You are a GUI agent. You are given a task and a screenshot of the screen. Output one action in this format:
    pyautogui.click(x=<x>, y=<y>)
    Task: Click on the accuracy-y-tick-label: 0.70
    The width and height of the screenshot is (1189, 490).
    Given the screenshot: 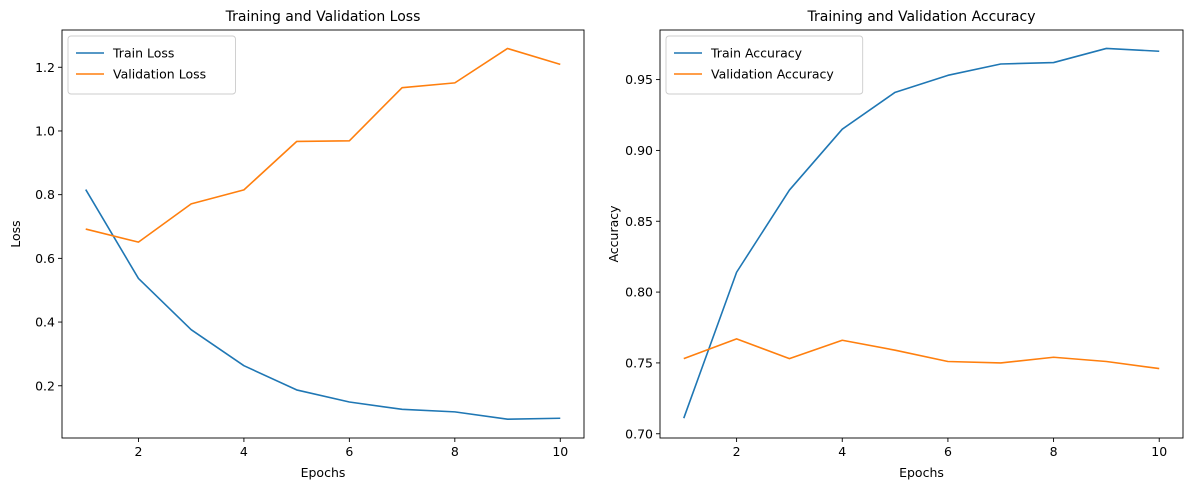 What is the action you would take?
    pyautogui.click(x=639, y=433)
    